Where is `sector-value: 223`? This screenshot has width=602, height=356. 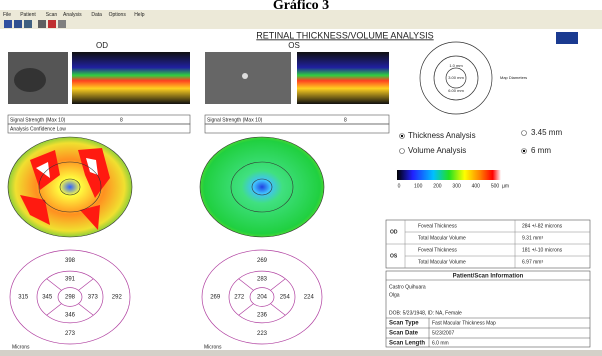 sector-value: 223 is located at coordinates (262, 334).